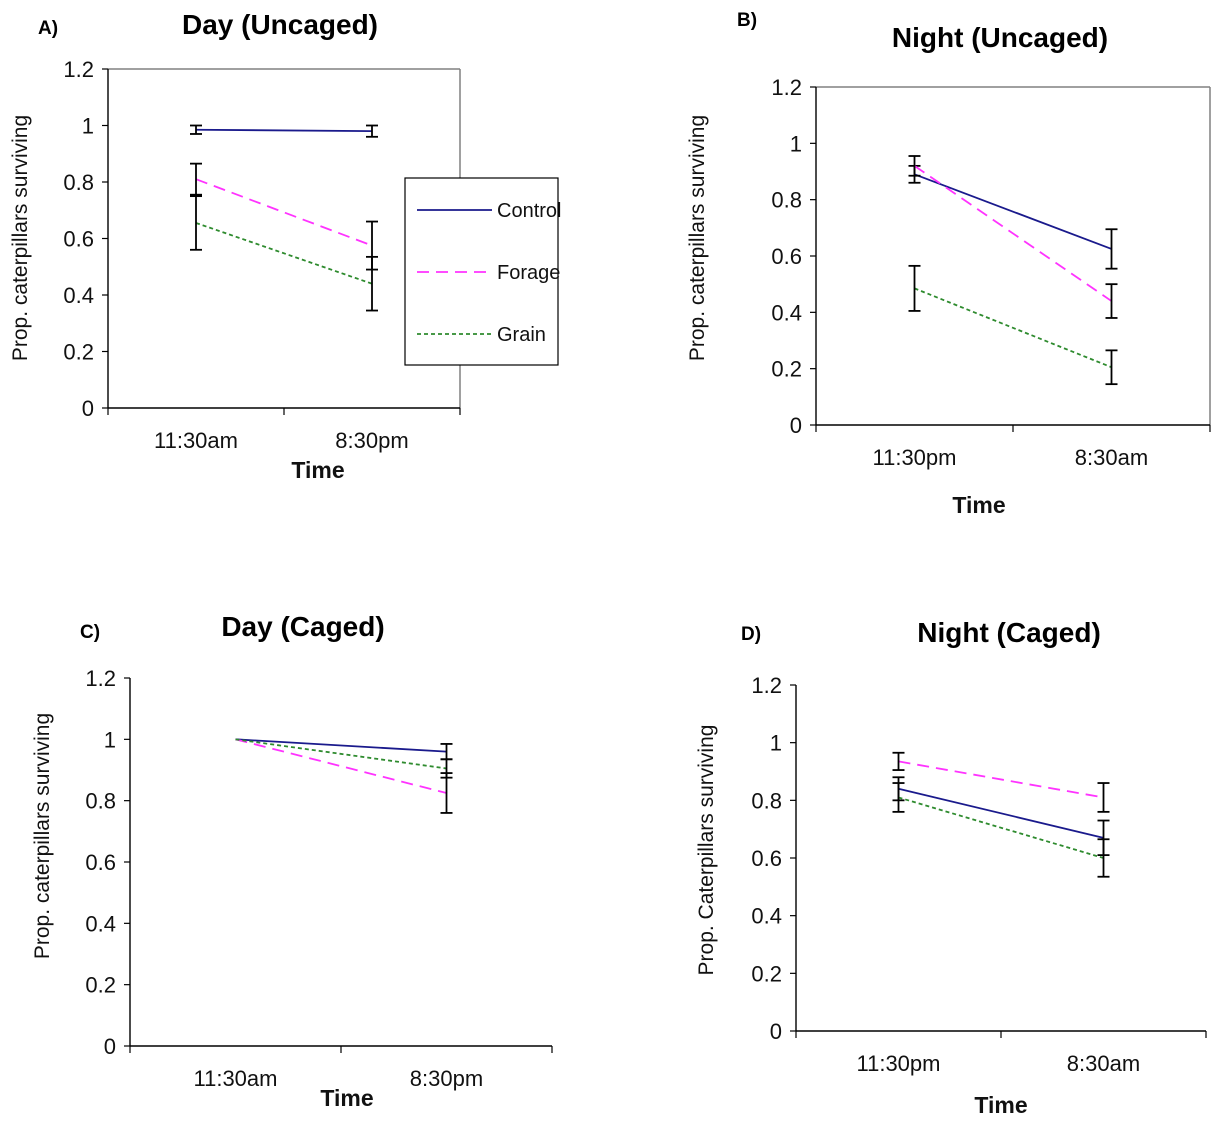 This screenshot has width=1216, height=1121. Describe the element at coordinates (751, 634) in the screenshot. I see `panel-letter: D)` at that location.